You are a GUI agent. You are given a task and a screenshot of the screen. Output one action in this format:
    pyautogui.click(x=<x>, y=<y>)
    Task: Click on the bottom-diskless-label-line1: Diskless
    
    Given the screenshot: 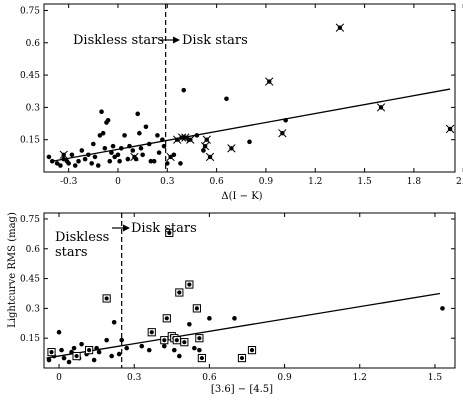 What is the action you would take?
    pyautogui.click(x=82, y=237)
    